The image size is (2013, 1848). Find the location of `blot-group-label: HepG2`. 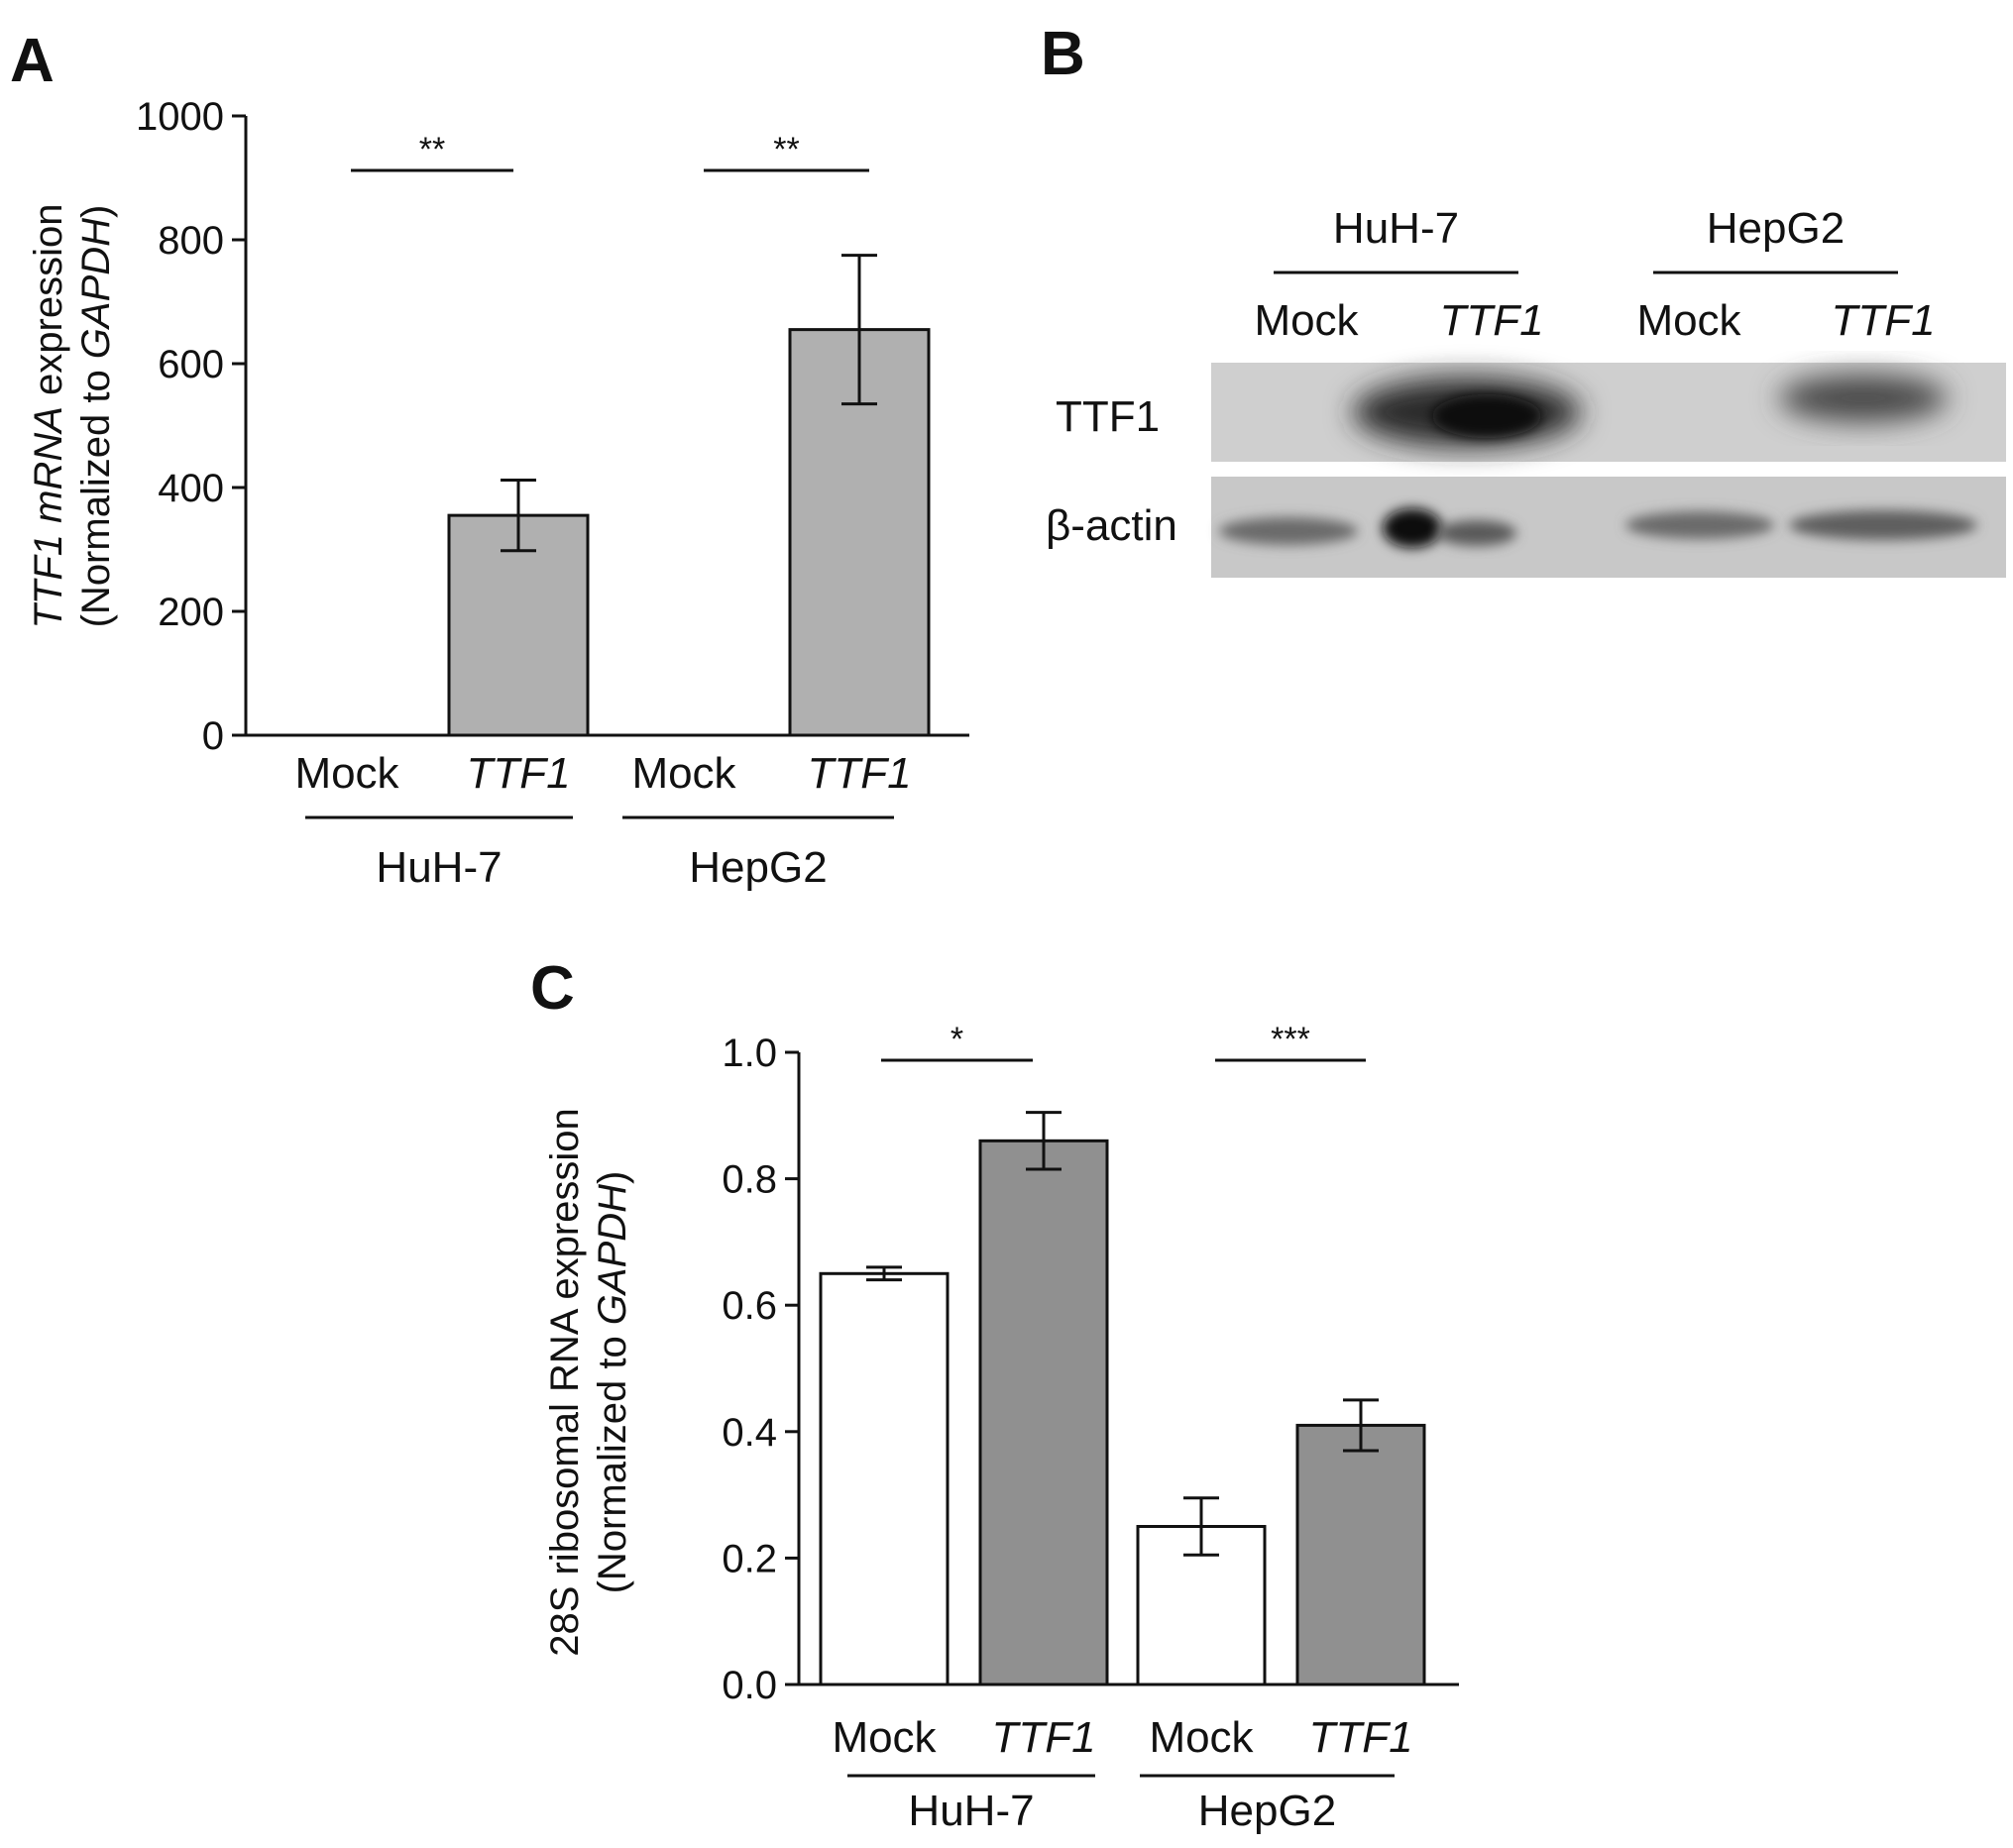

blot-group-label: HepG2 is located at coordinates (1776, 228).